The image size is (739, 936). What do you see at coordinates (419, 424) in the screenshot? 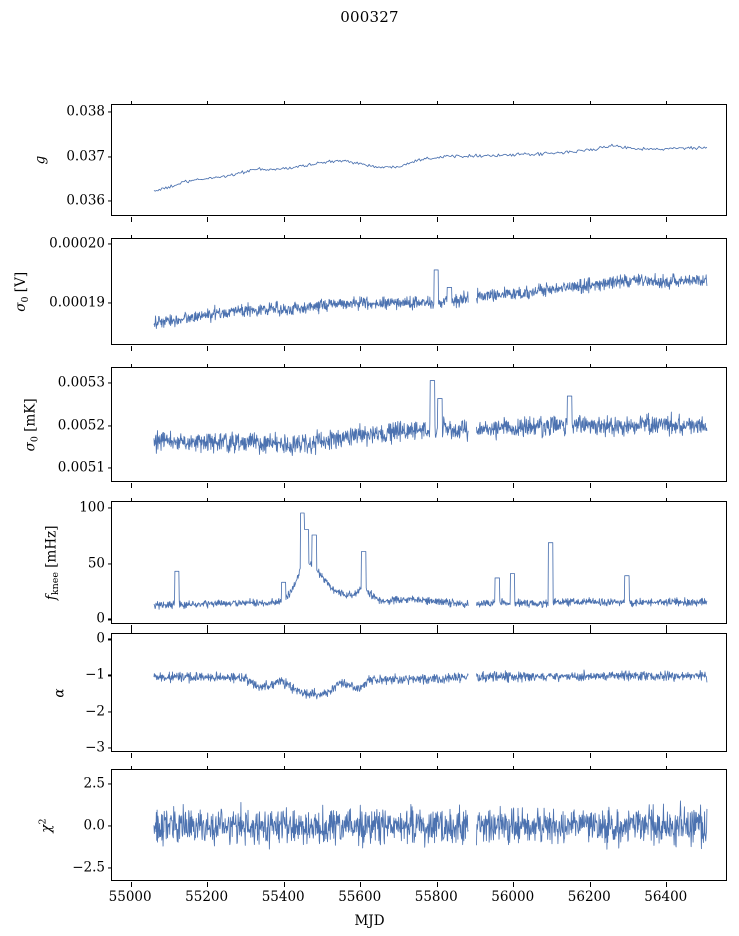
I see `plot-line-sigma0-mk` at bounding box center [419, 424].